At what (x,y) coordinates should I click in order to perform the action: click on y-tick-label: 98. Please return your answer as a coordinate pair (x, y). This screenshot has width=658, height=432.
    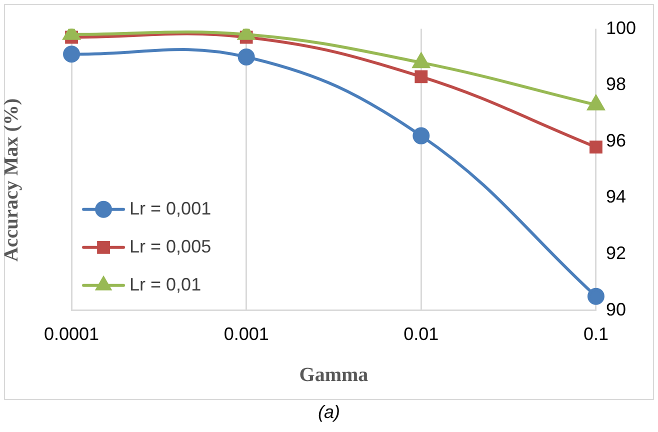
    Looking at the image, I should click on (616, 84).